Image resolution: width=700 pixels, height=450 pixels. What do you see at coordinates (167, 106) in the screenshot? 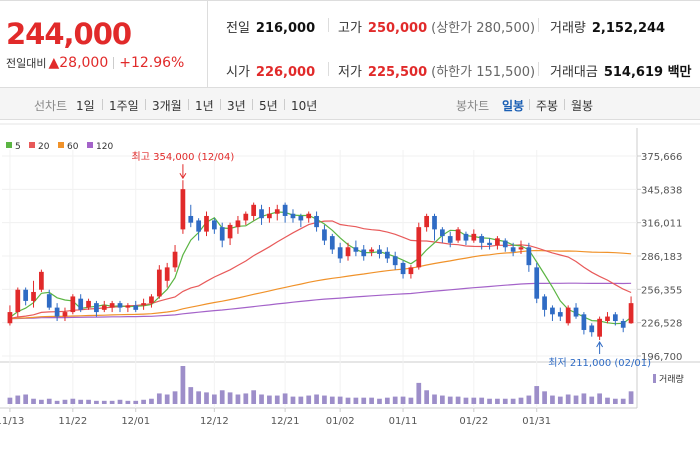
I see `tab-3m: 3개월` at bounding box center [167, 106].